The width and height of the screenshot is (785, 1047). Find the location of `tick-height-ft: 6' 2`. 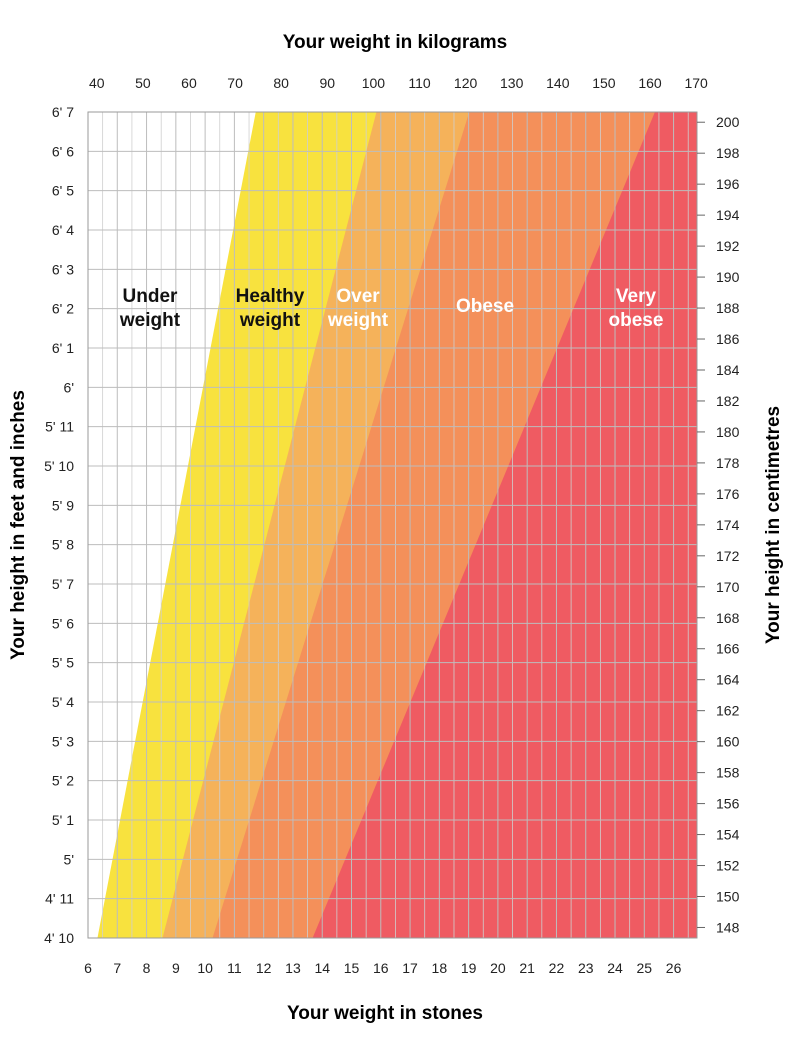

tick-height-ft: 6' 2 is located at coordinates (63, 309).